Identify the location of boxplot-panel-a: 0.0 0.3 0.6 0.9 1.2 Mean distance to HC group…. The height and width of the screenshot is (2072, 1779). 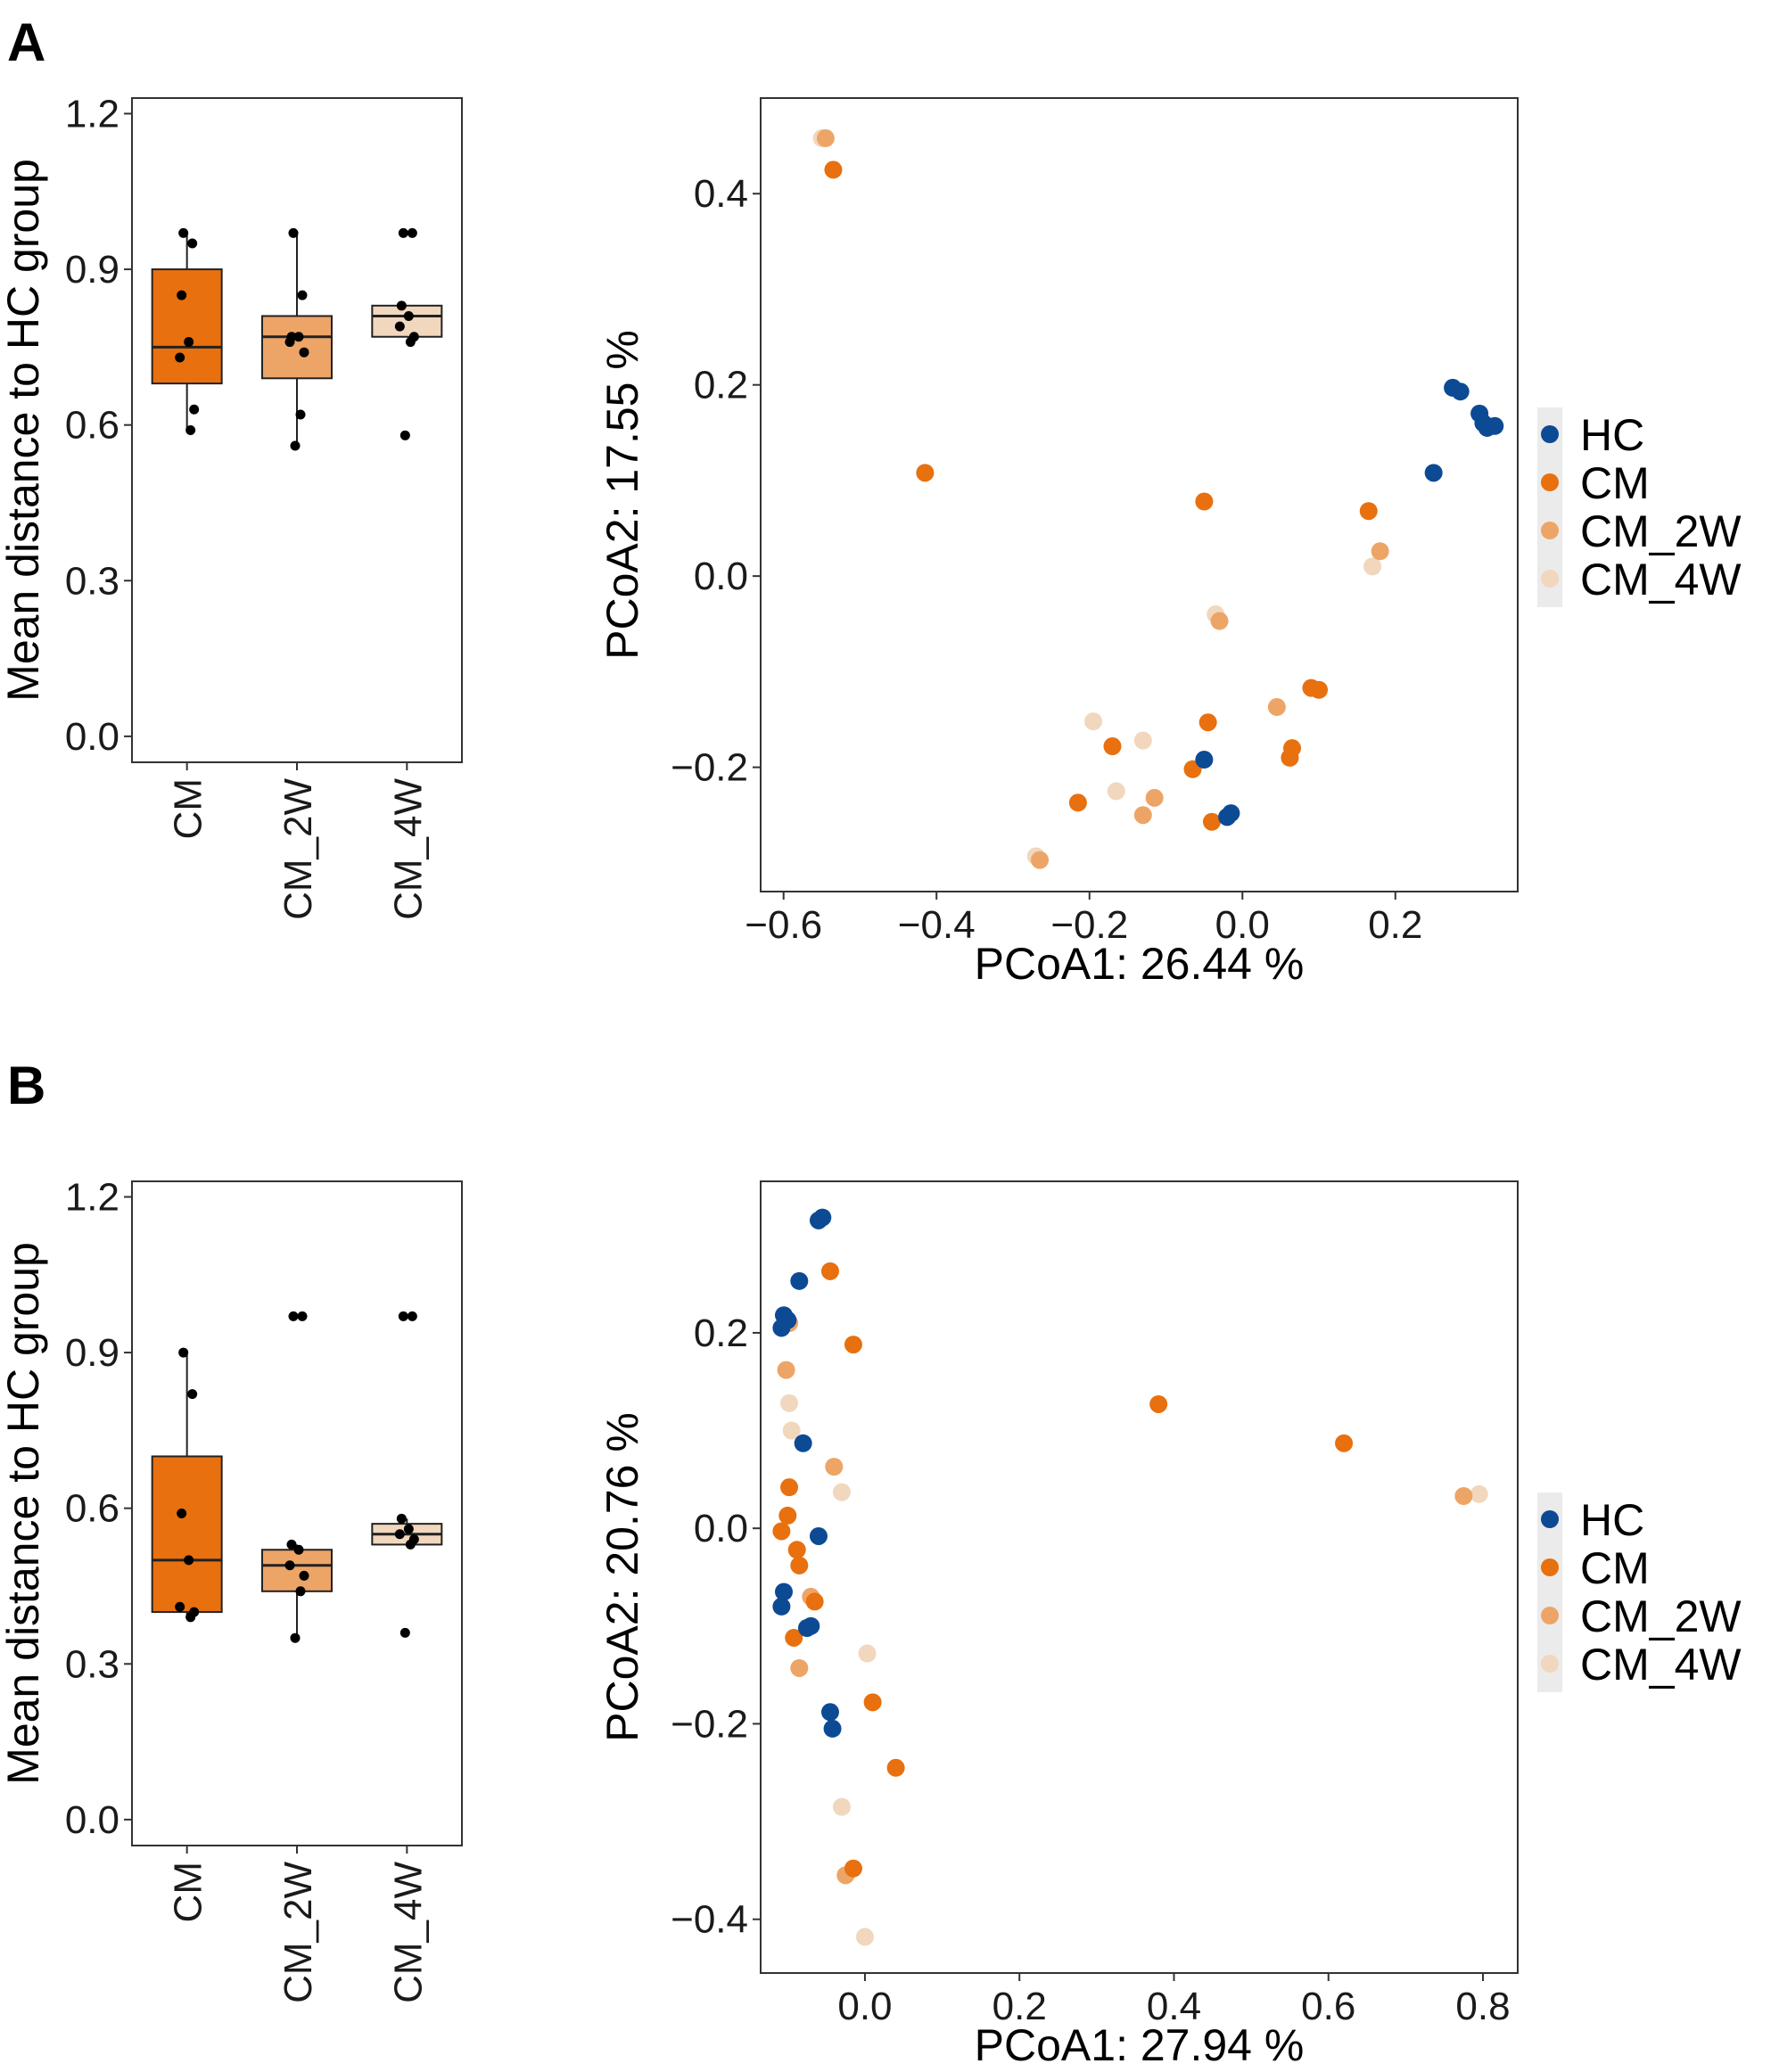
(232, 506).